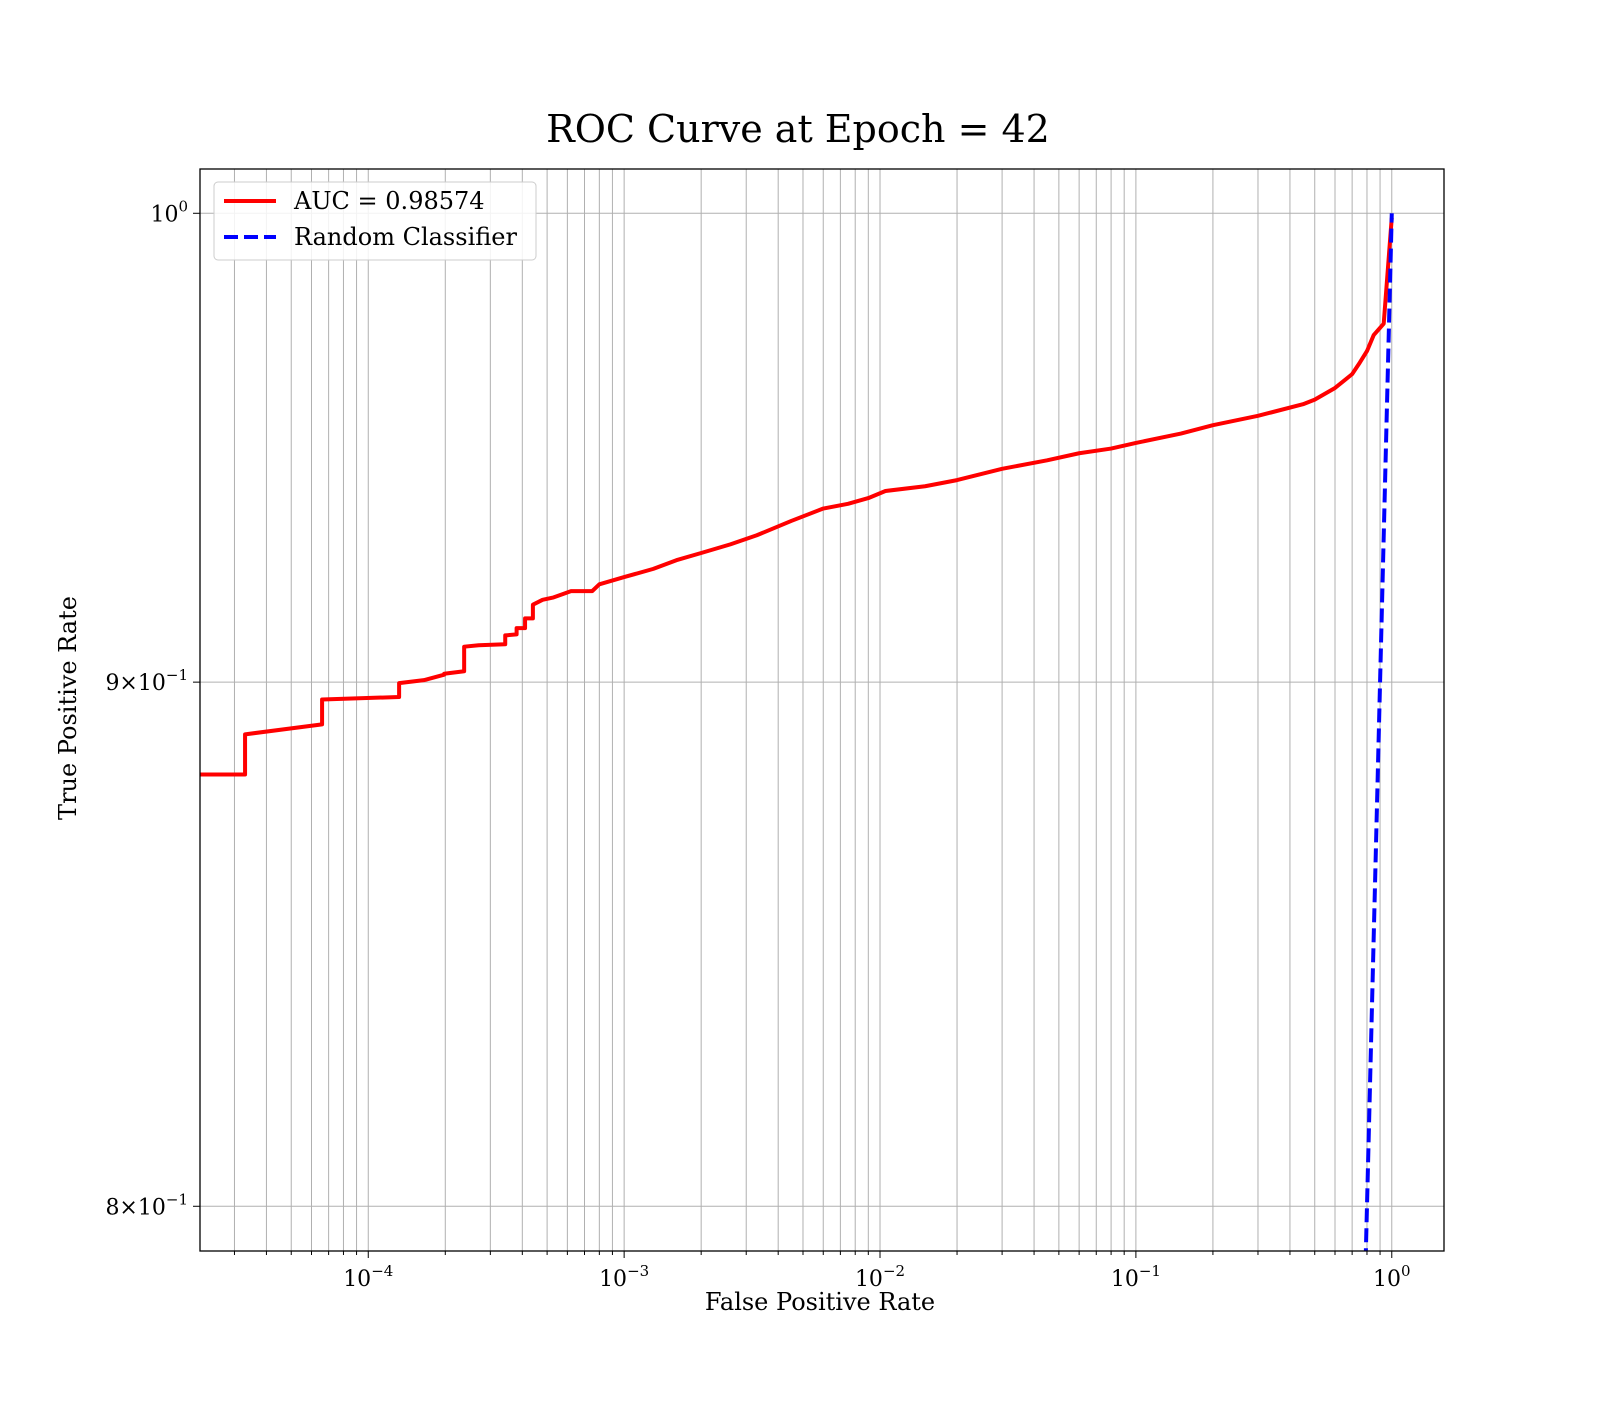 This screenshot has height=1404, width=1600. I want to click on y-tick-label: 100, so click(169, 212).